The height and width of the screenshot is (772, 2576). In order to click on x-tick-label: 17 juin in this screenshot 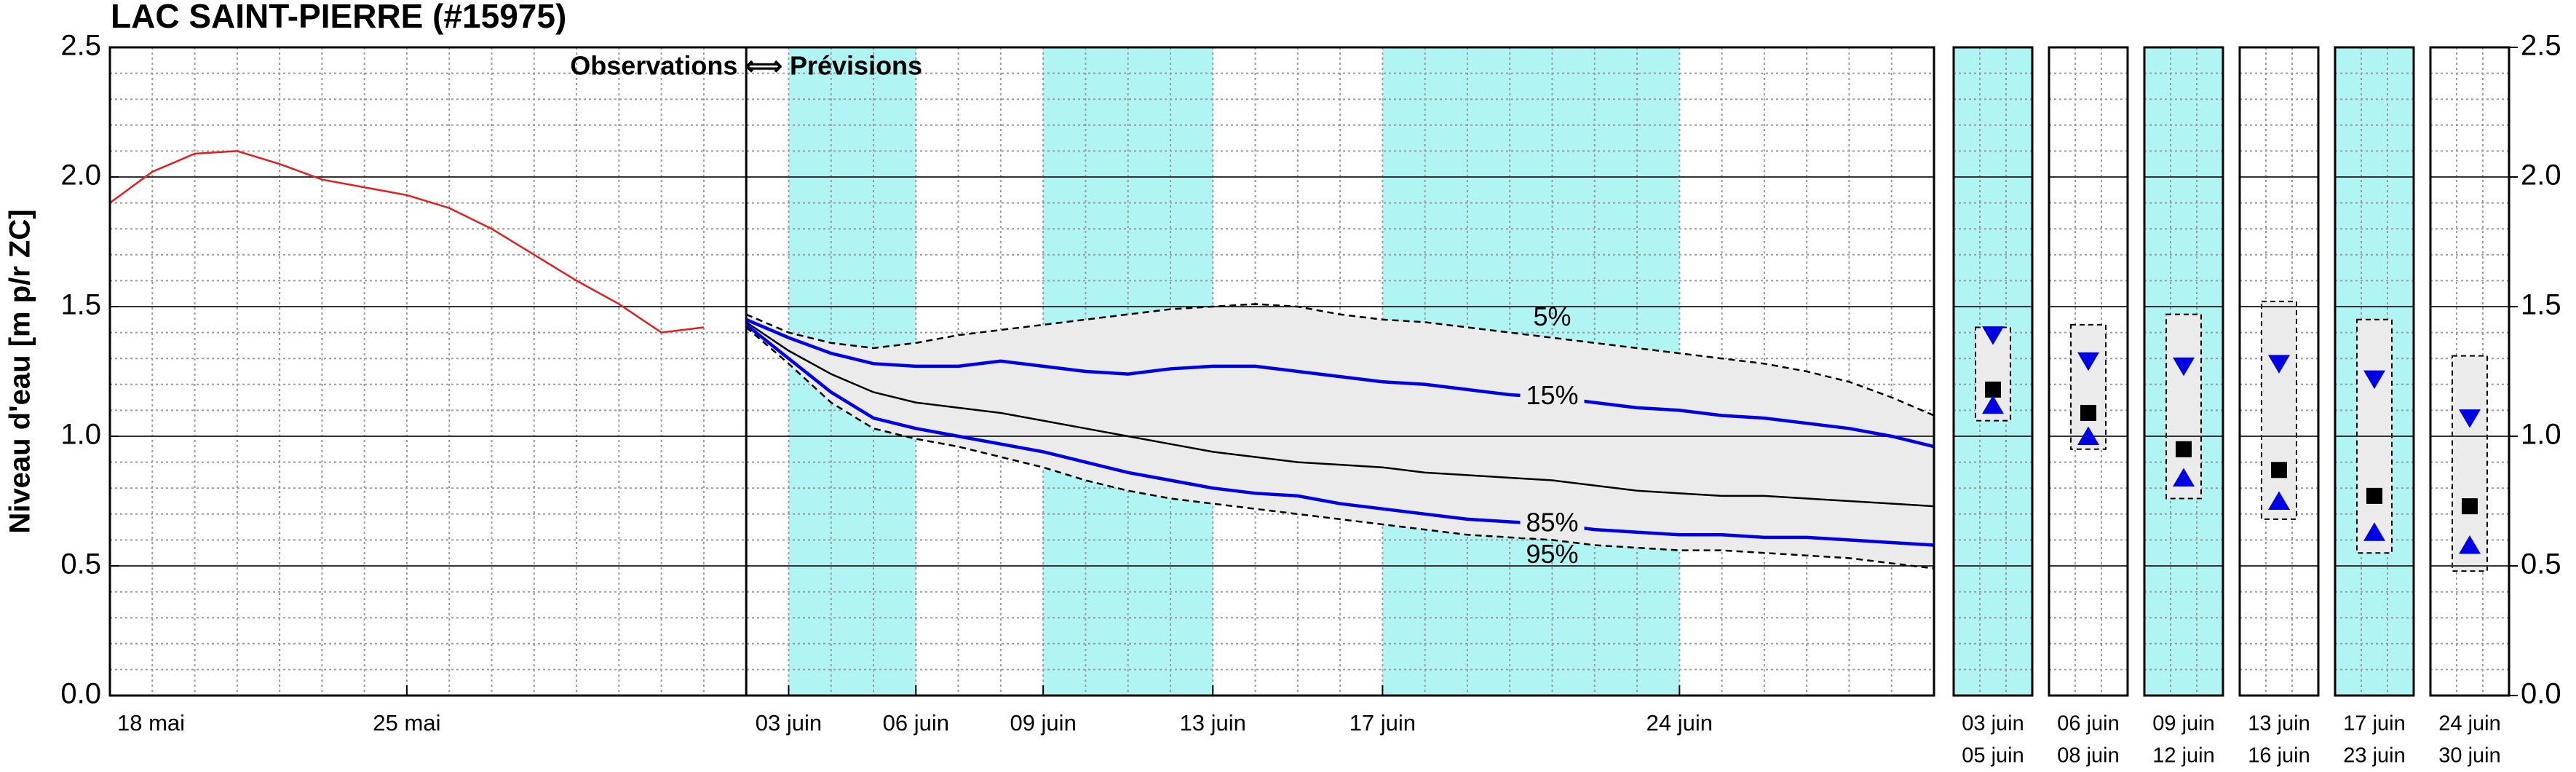, I will do `click(1383, 723)`.